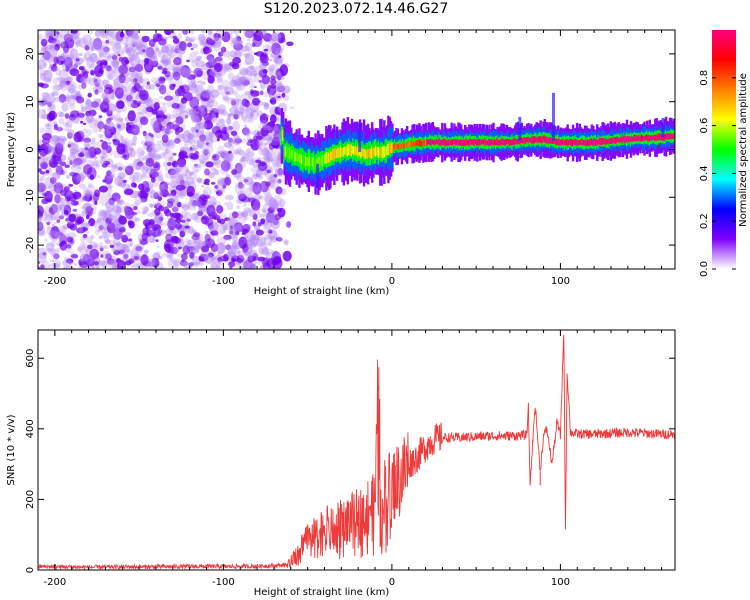 This screenshot has height=600, width=750. Describe the element at coordinates (30, 54) in the screenshot. I see `y-tick-label: 20` at that location.